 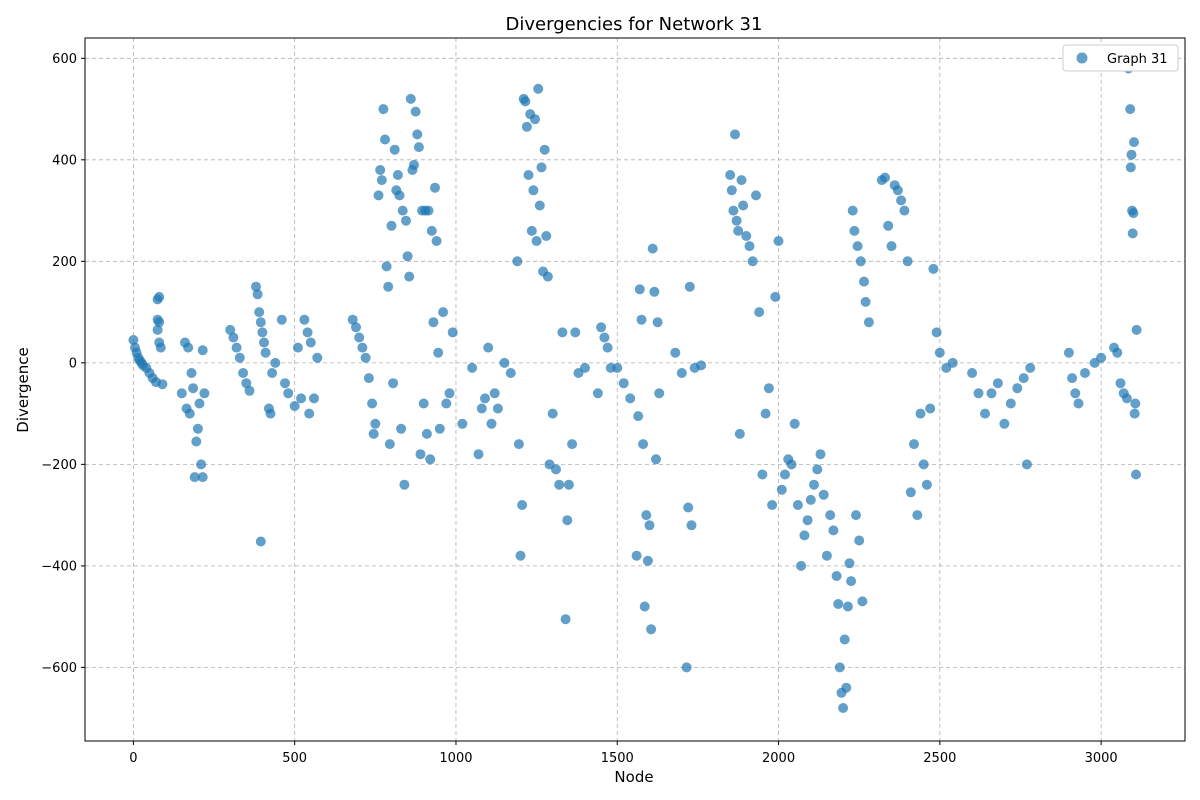 What do you see at coordinates (63, 364) in the screenshot?
I see `y-axis-ticks: −600 −400 −200 0 200 400 600` at bounding box center [63, 364].